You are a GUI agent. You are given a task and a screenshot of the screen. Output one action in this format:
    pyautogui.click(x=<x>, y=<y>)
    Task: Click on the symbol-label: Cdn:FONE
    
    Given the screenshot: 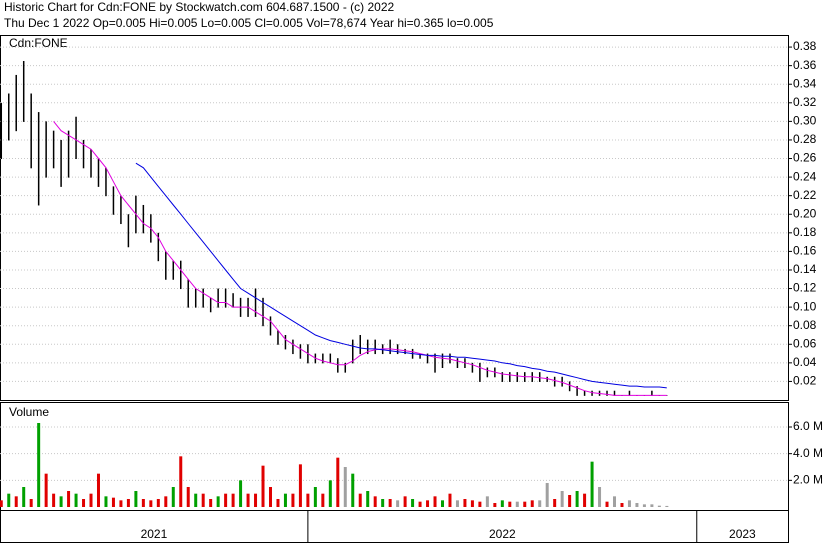 What is the action you would take?
    pyautogui.click(x=38, y=43)
    